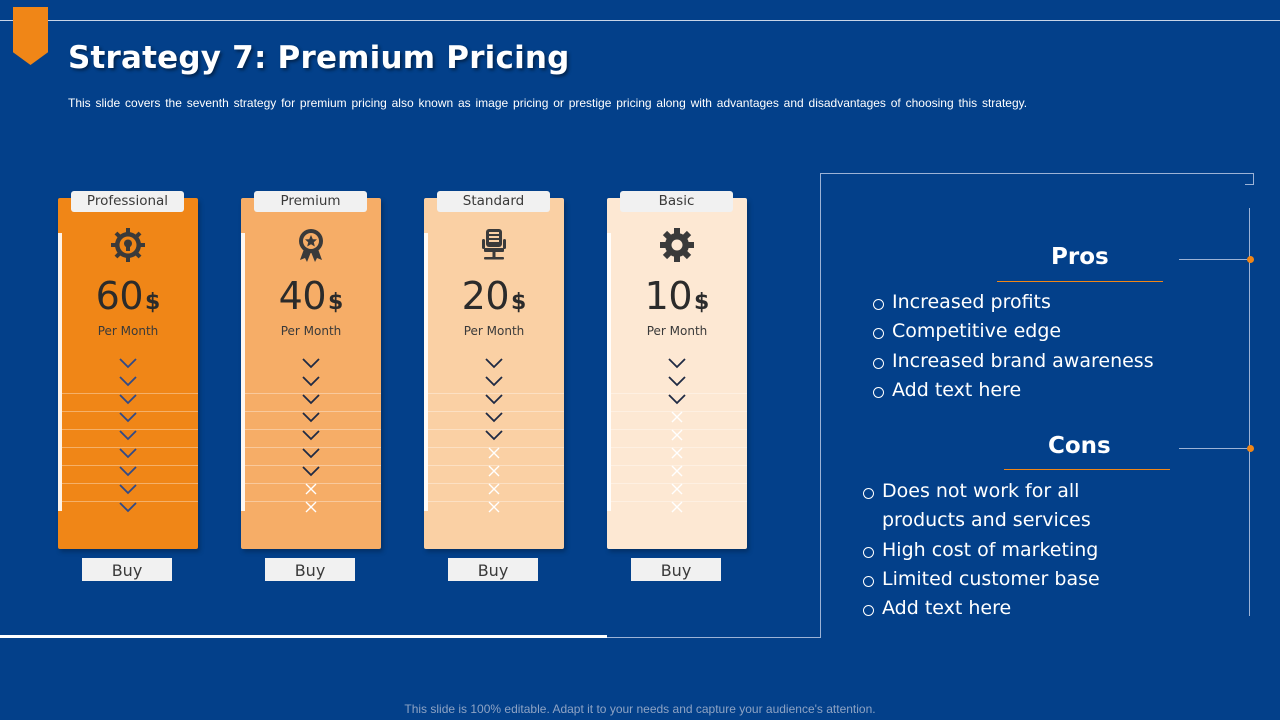 The height and width of the screenshot is (720, 1280). What do you see at coordinates (1013, 302) in the screenshot?
I see `pros-item: Increased profits` at bounding box center [1013, 302].